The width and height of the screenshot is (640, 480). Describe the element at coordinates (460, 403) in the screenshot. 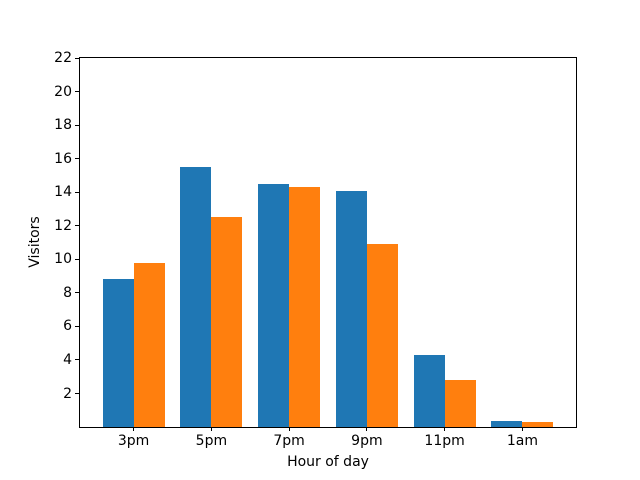

I see `bar-series-2-orange-11pm` at that location.